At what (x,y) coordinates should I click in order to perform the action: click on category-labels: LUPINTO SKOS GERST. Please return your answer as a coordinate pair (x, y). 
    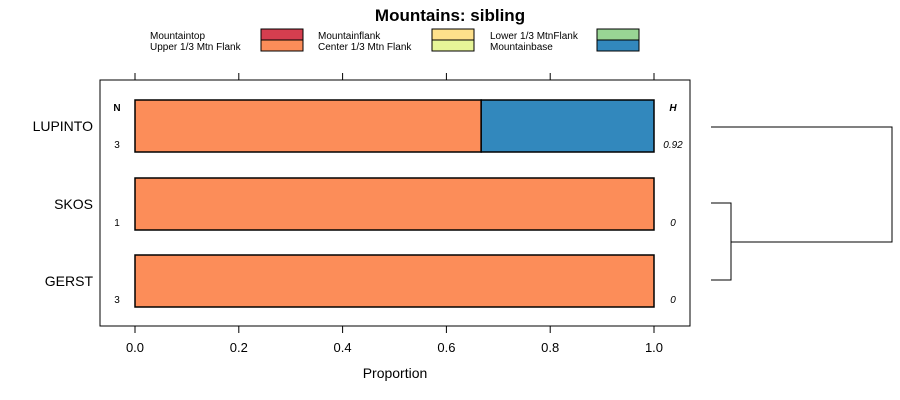
    Looking at the image, I should click on (63, 203).